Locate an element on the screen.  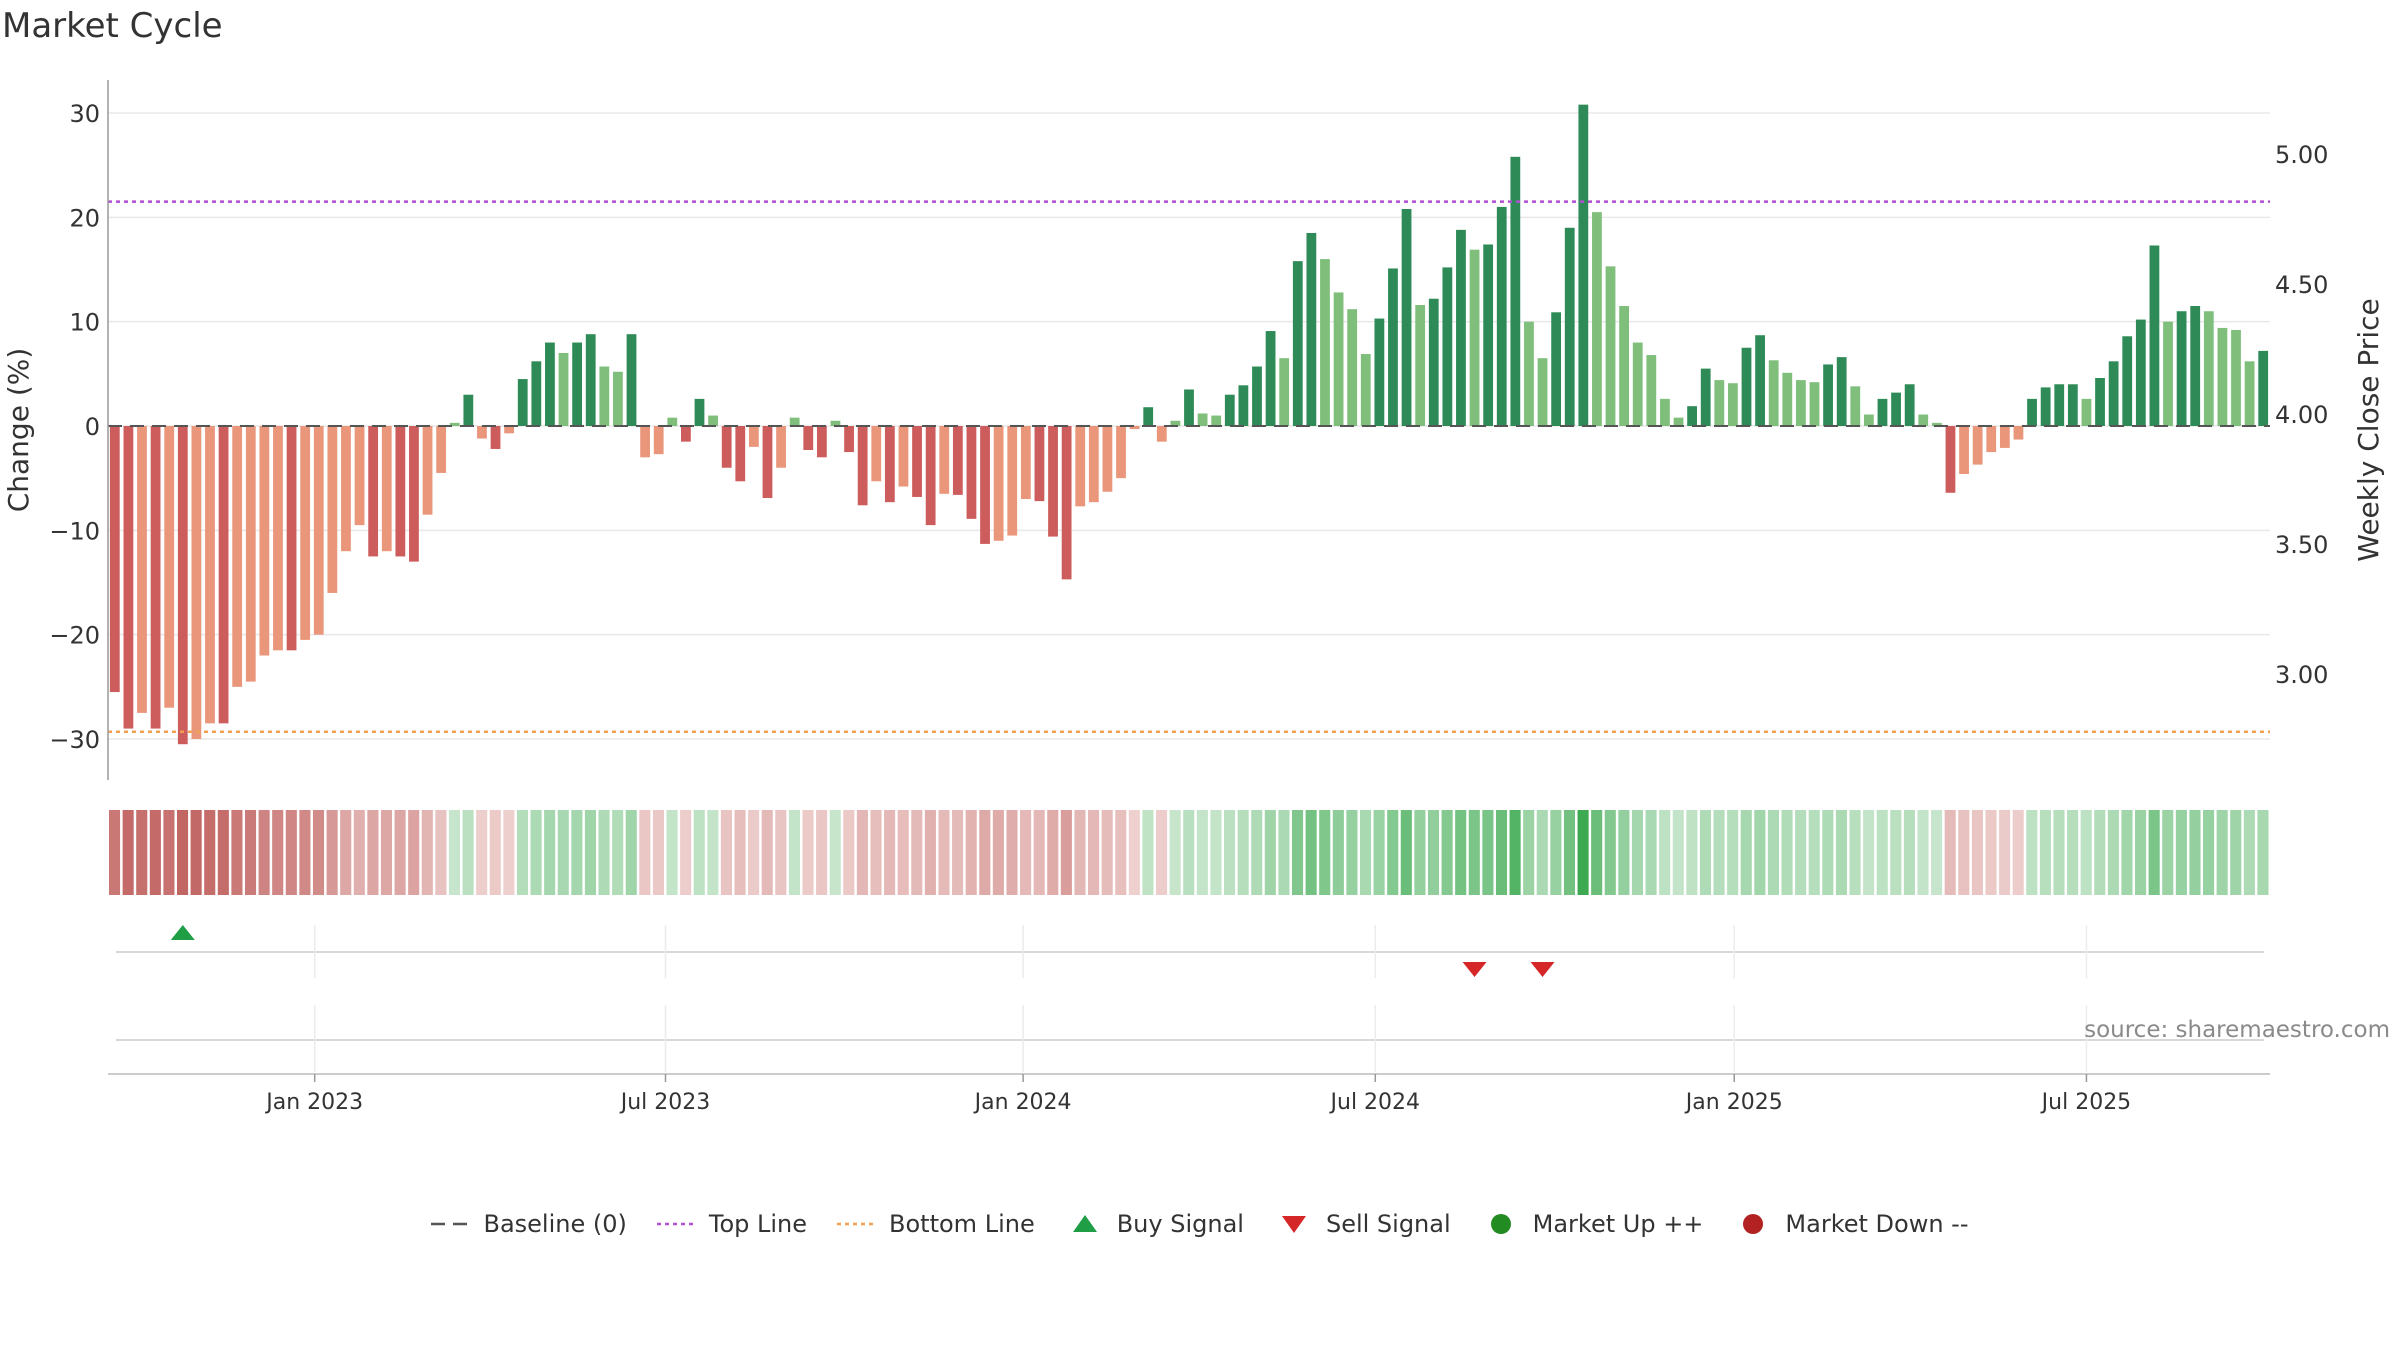
y-left-tick-label: 30 is located at coordinates (84, 114).